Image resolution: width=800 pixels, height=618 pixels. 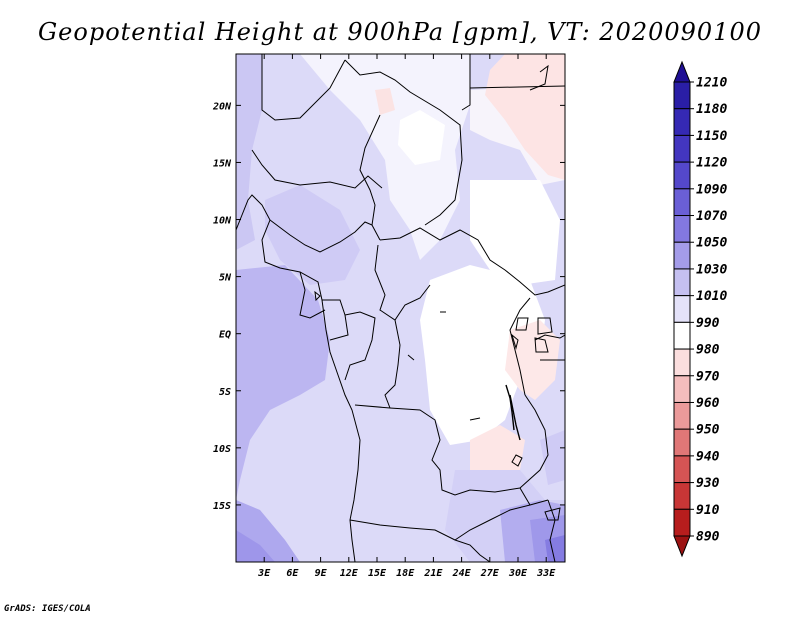 What do you see at coordinates (222, 449) in the screenshot?
I see `lat-tick-label: 10S` at bounding box center [222, 449].